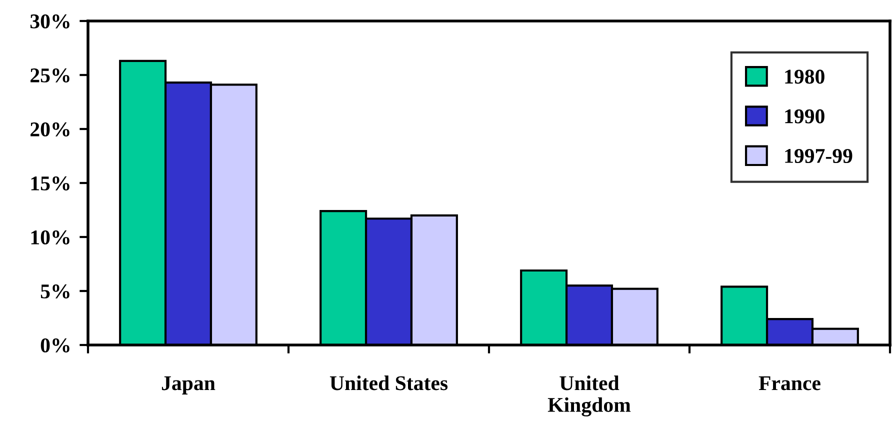  I want to click on y-tick-label: 20%, so click(50, 129).